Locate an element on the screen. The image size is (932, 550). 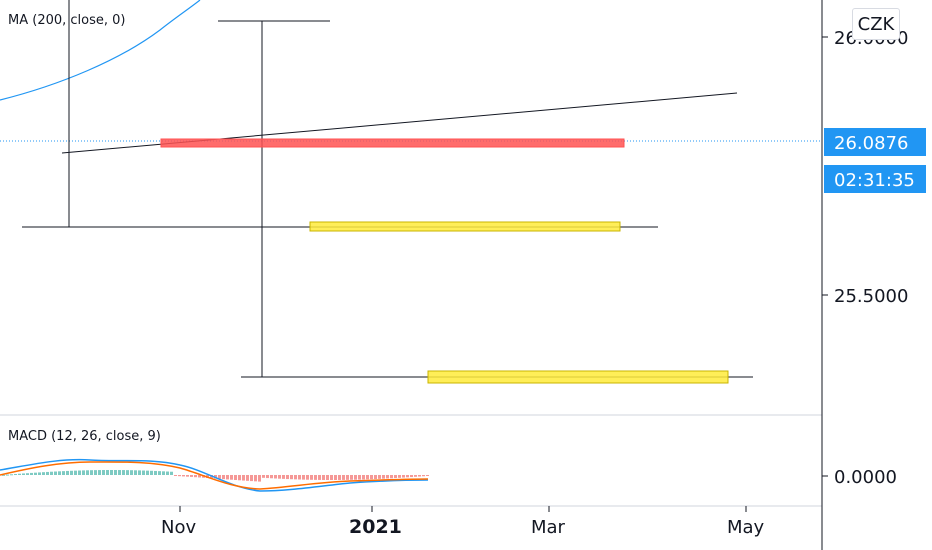
macd-line is located at coordinates (214, 475).